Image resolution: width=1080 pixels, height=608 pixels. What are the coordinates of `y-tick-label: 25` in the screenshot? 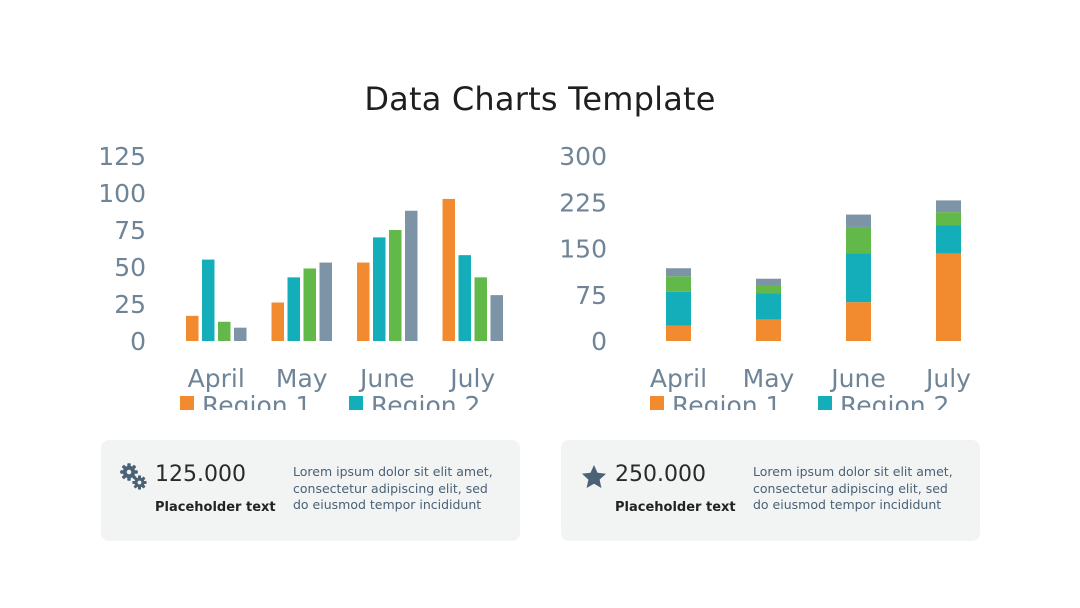 It's located at (130, 304).